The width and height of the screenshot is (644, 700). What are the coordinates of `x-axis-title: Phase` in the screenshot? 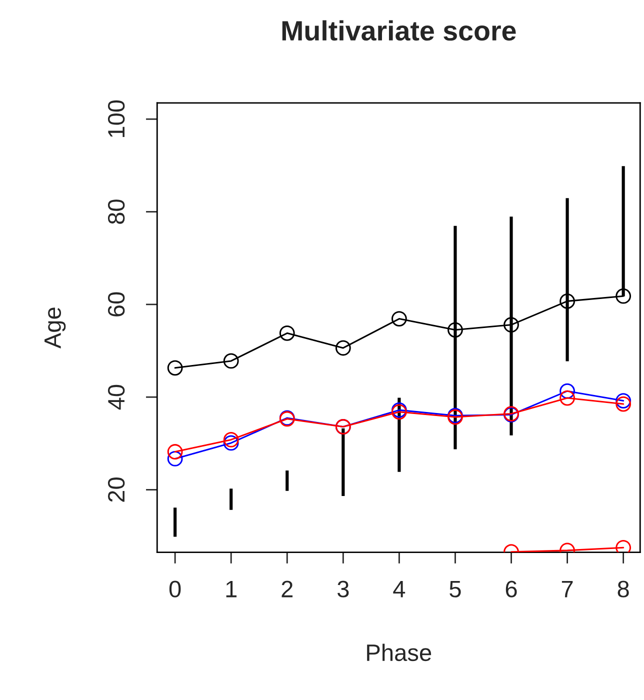 It's located at (399, 653).